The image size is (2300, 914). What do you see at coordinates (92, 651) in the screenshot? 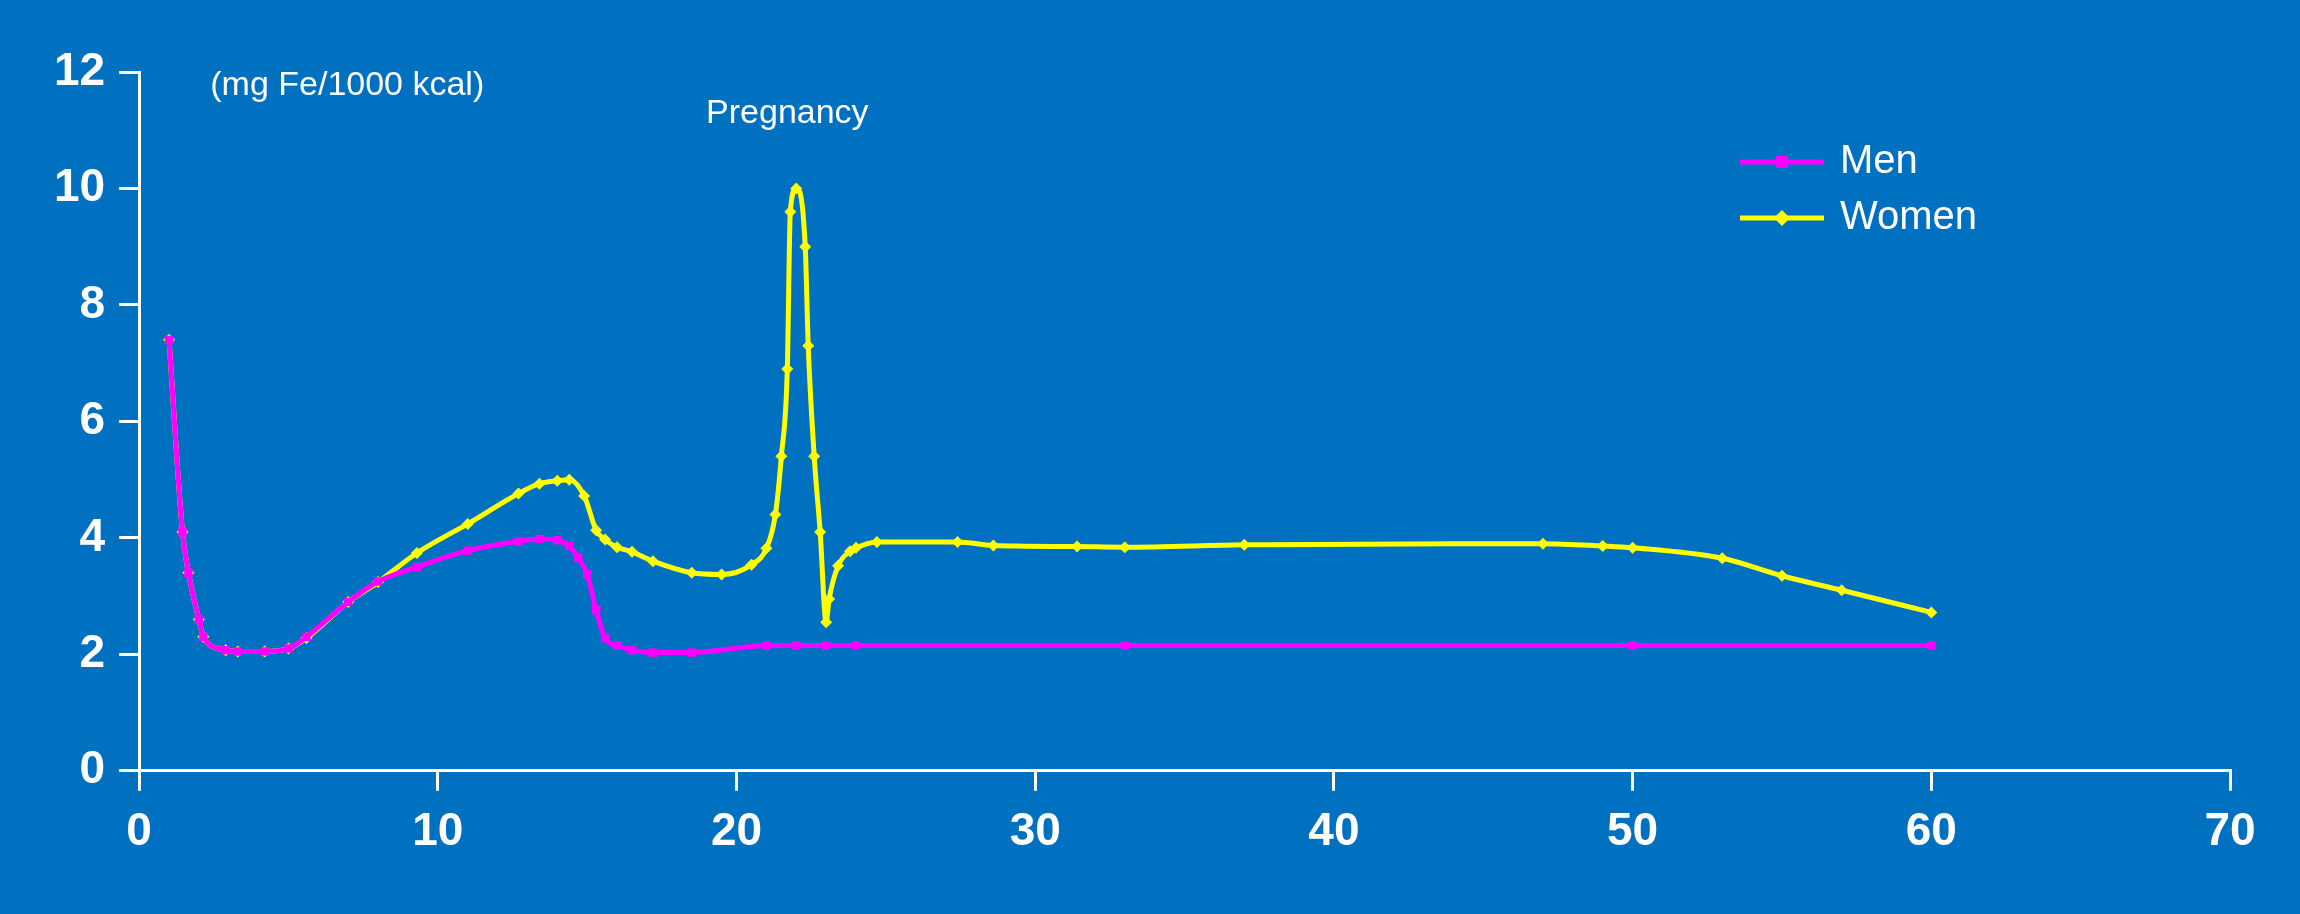
I see `y-tick-label: 2` at bounding box center [92, 651].